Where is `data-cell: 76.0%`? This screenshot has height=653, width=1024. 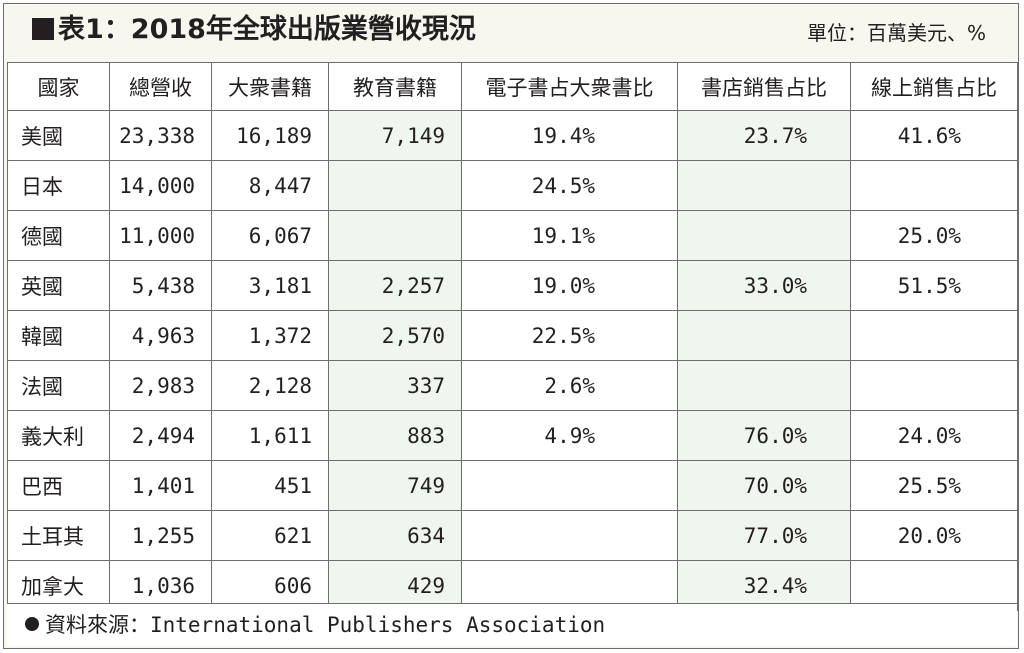
data-cell: 76.0% is located at coordinates (764, 435).